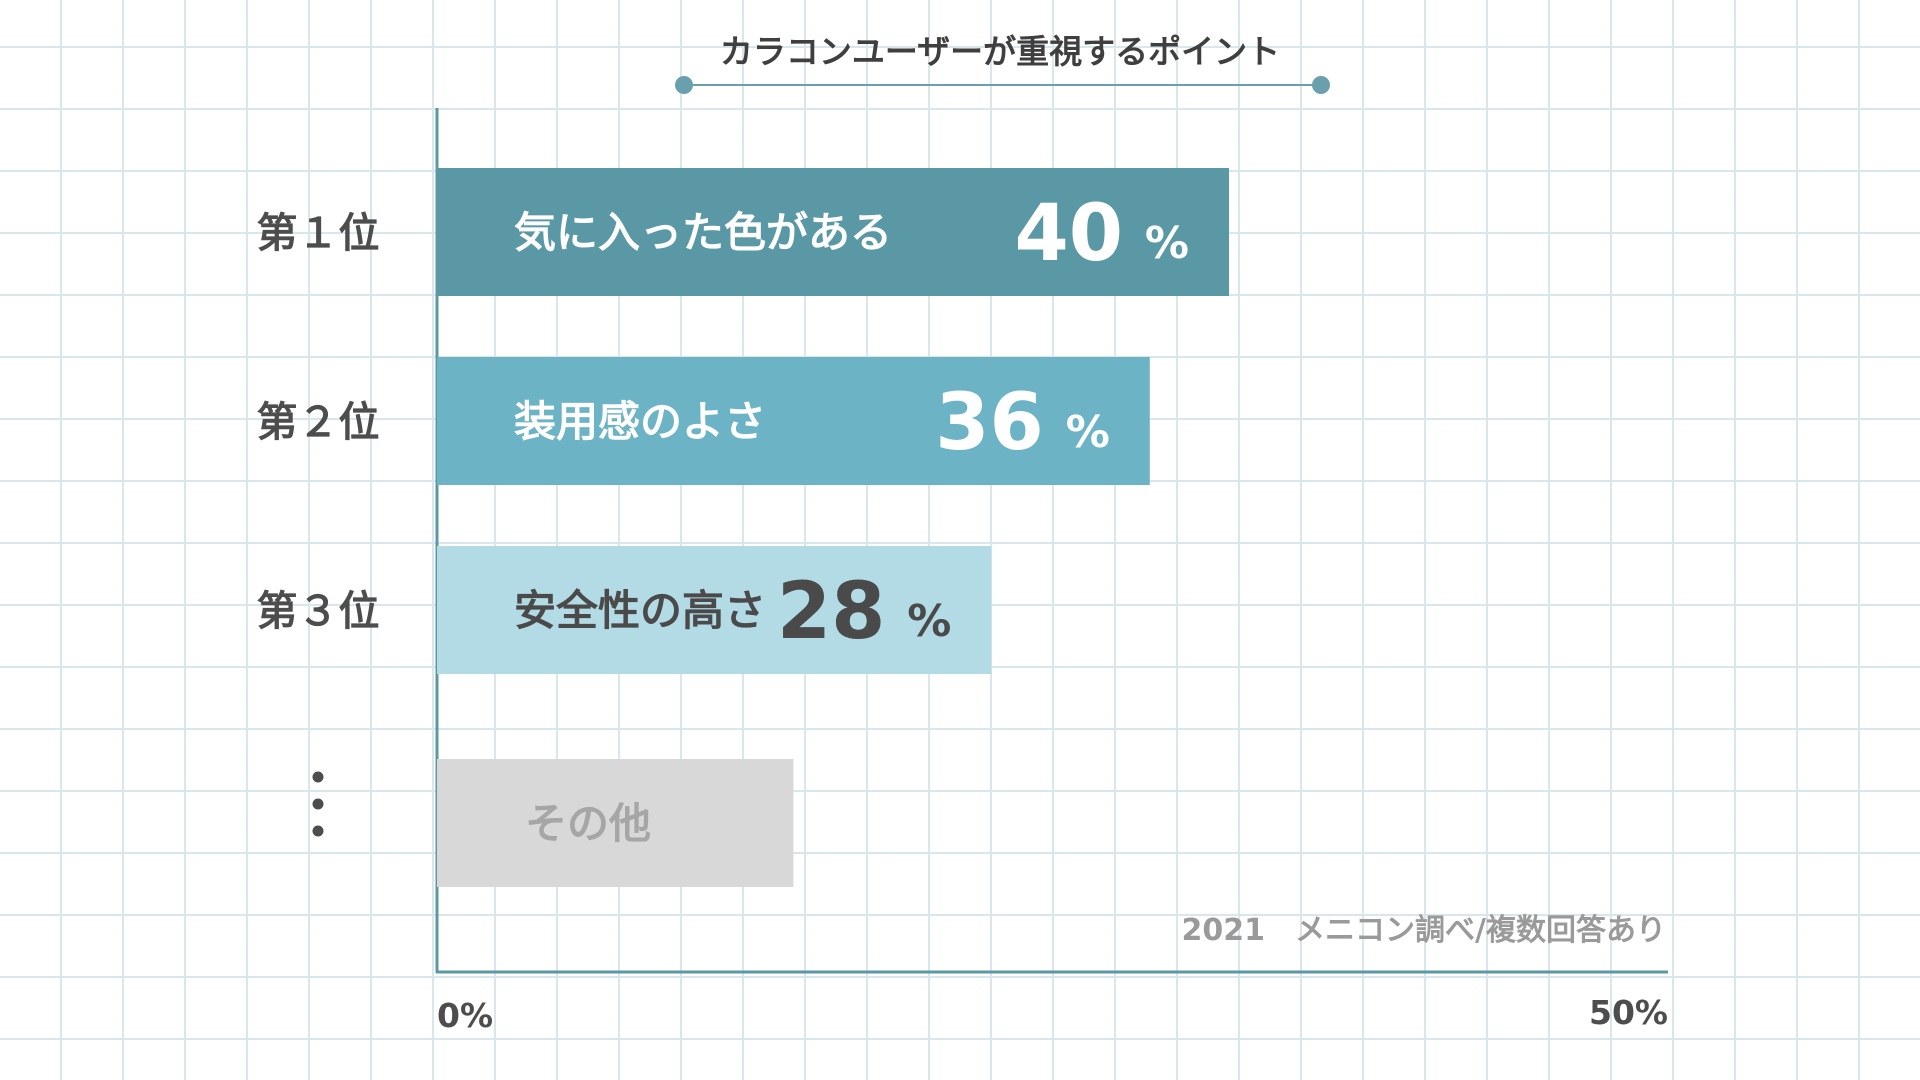 The image size is (1920, 1080). Describe the element at coordinates (1167, 243) in the screenshot. I see `bar-value-unit-1: %` at that location.